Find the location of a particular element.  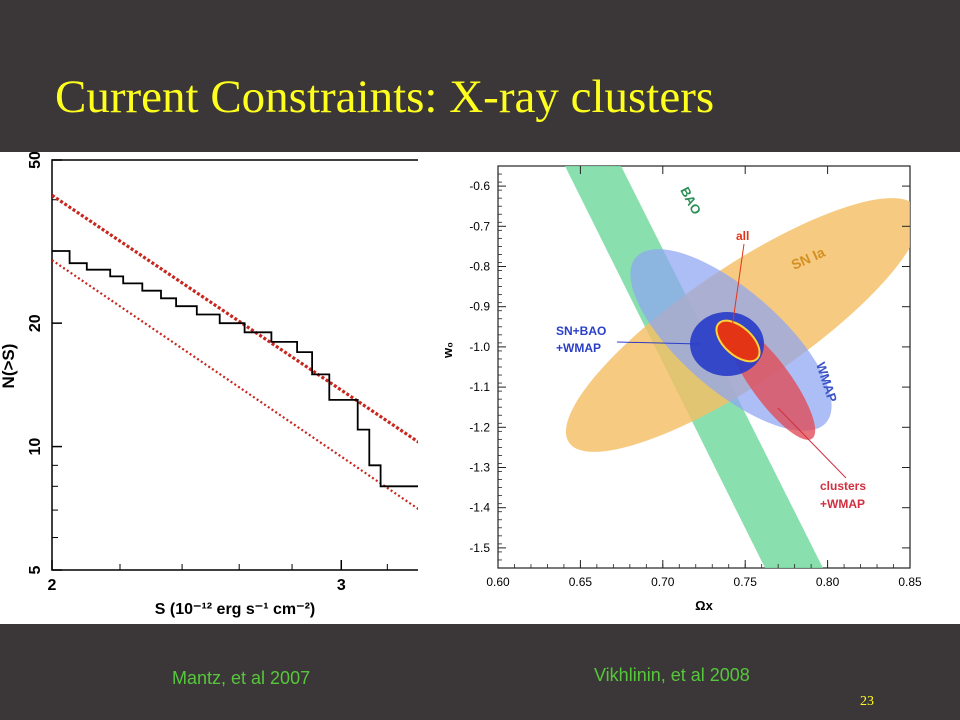

left-x-tick-label: 2 is located at coordinates (52, 585).